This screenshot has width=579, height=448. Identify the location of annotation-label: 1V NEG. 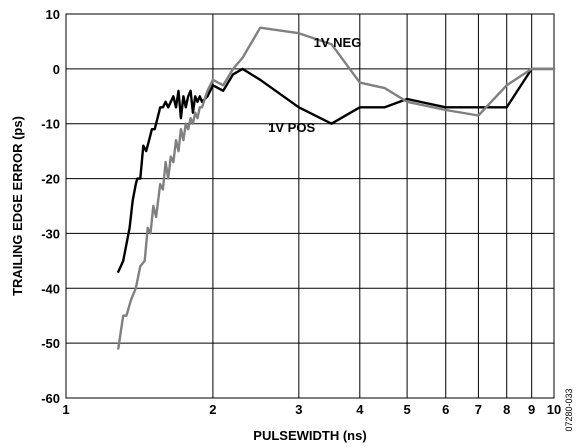
(338, 42).